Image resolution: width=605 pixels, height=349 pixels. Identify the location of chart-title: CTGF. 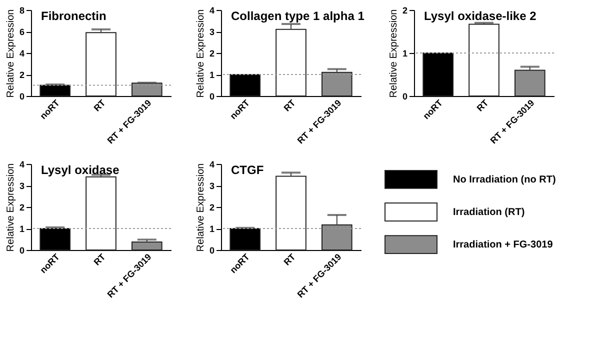
(247, 170).